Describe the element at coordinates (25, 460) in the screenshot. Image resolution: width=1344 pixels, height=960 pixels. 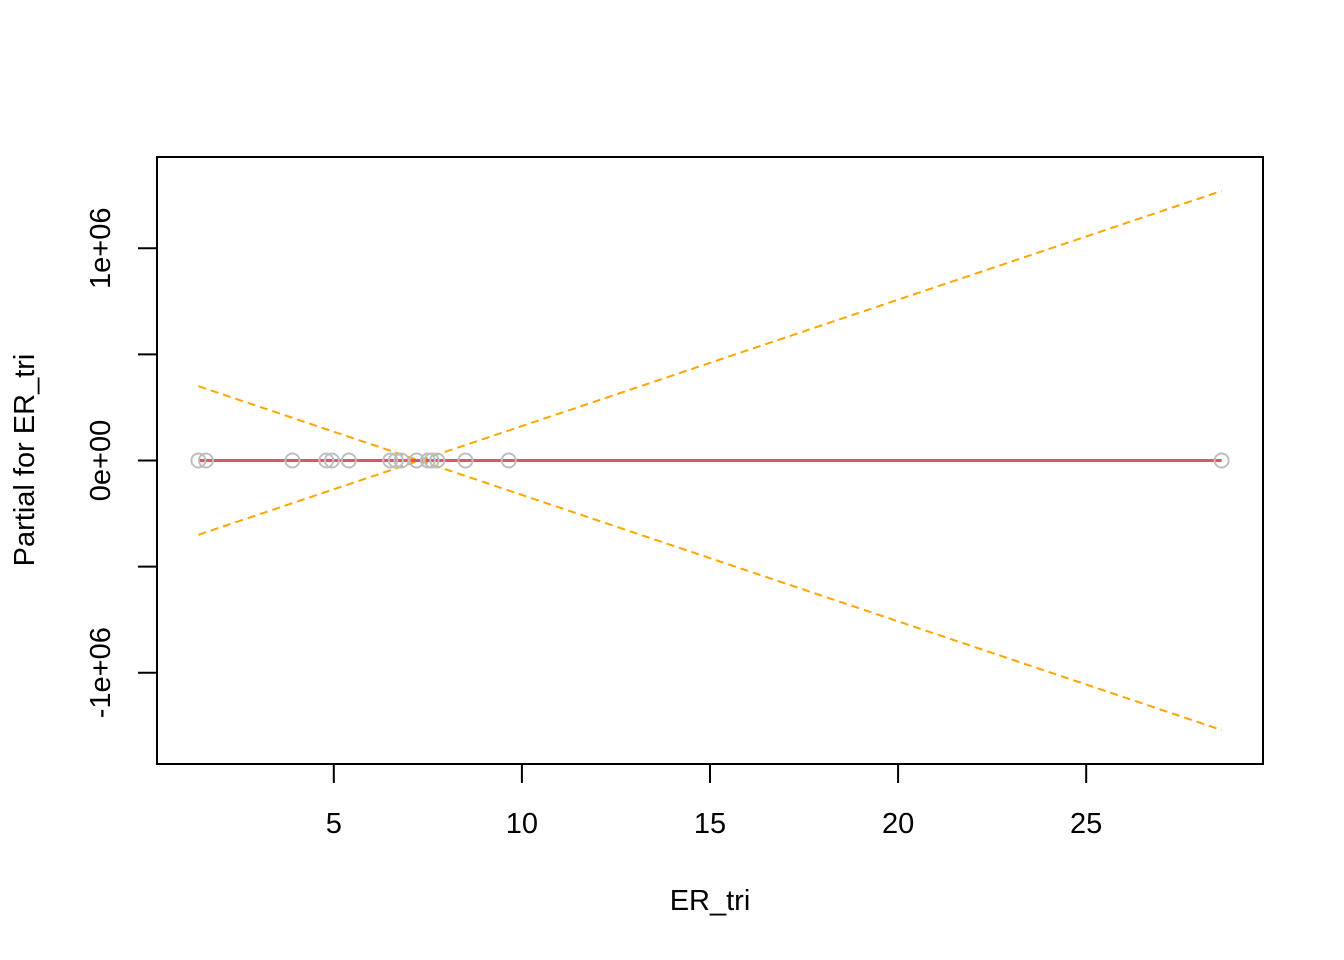
I see `y-axis-title: Partial for ER_tri` at that location.